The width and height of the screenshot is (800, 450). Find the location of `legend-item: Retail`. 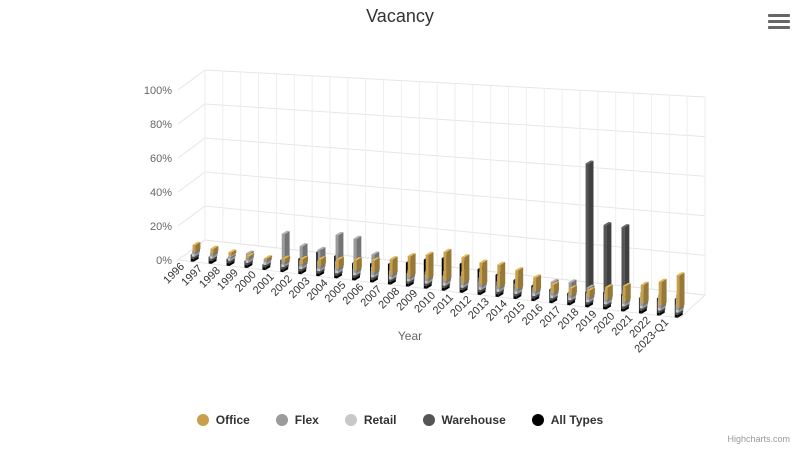

legend-item: Retail is located at coordinates (370, 420).